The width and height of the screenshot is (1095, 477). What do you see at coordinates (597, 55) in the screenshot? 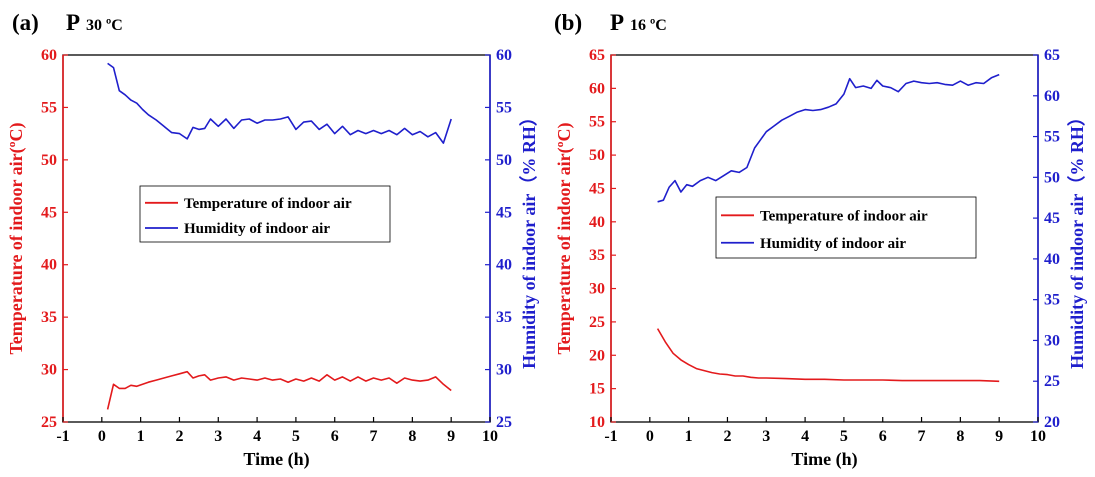
I see `y-left-tick-label: 65` at bounding box center [597, 55].